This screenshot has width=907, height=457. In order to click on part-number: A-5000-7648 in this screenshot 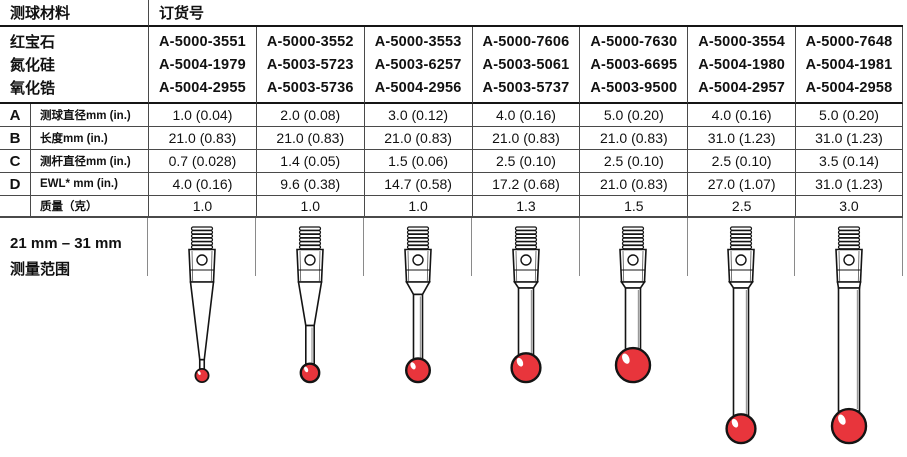, I will do `click(849, 42)`.